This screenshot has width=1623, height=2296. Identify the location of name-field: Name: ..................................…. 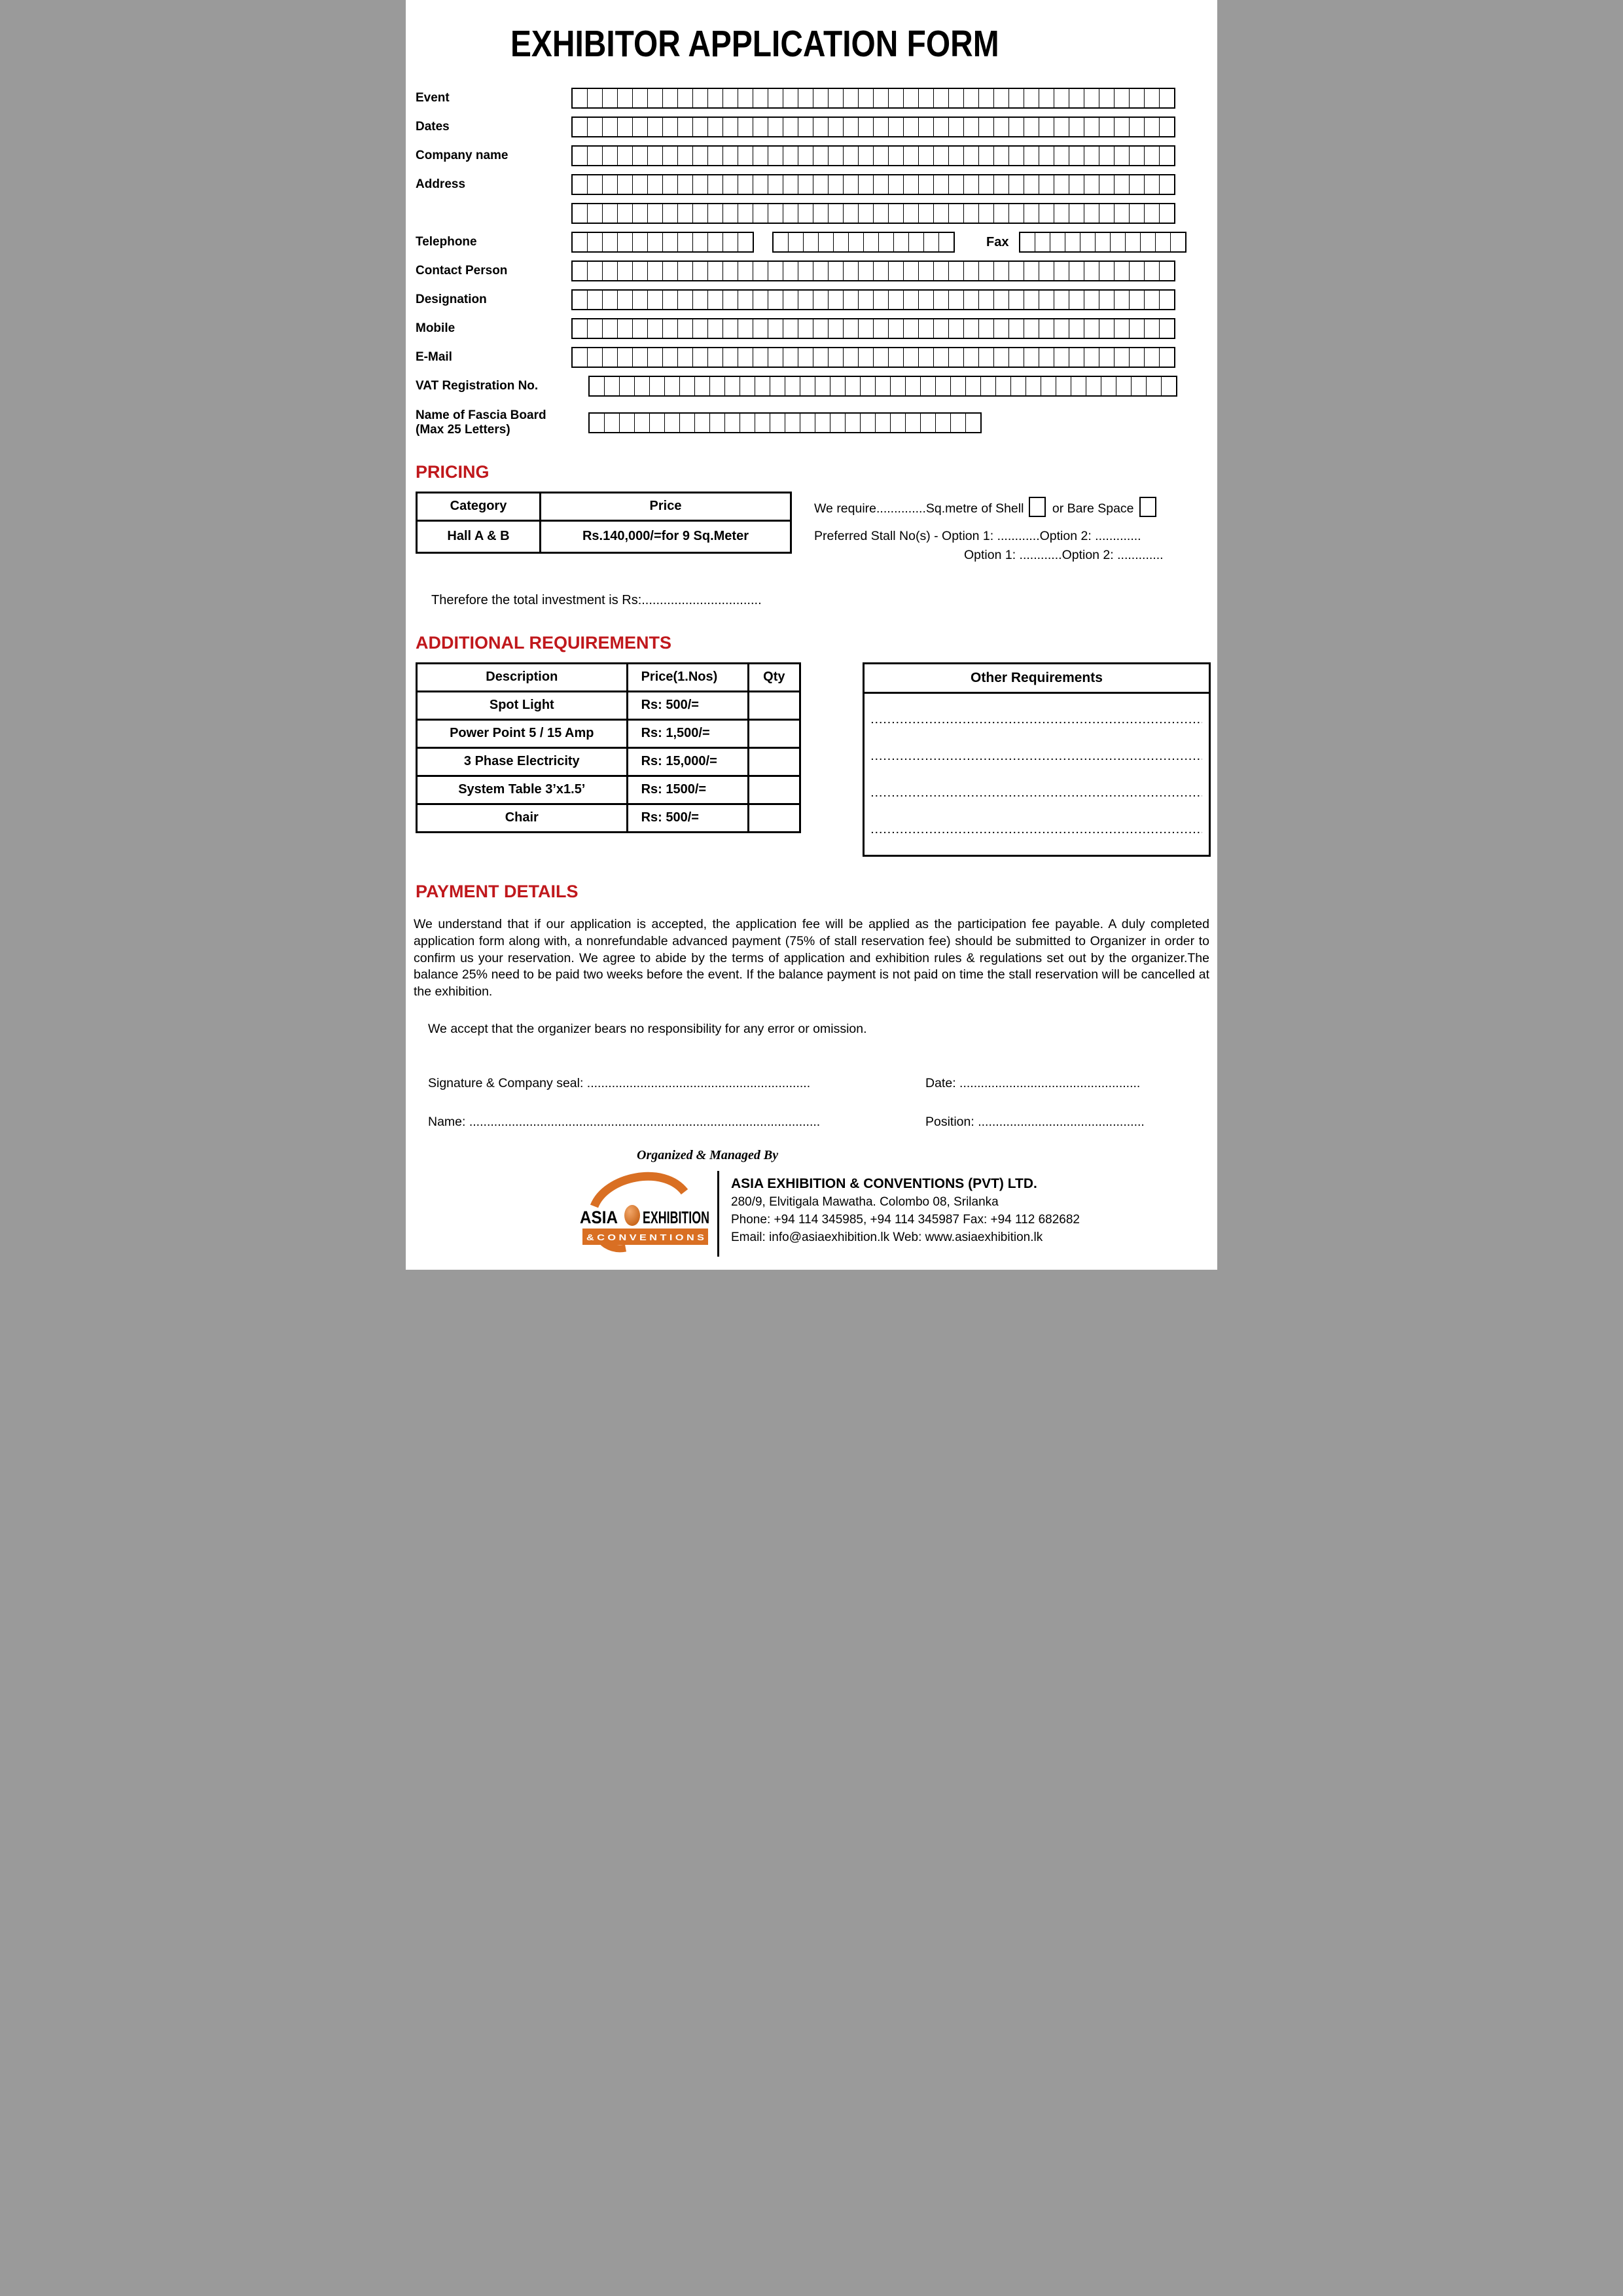
(624, 1122).